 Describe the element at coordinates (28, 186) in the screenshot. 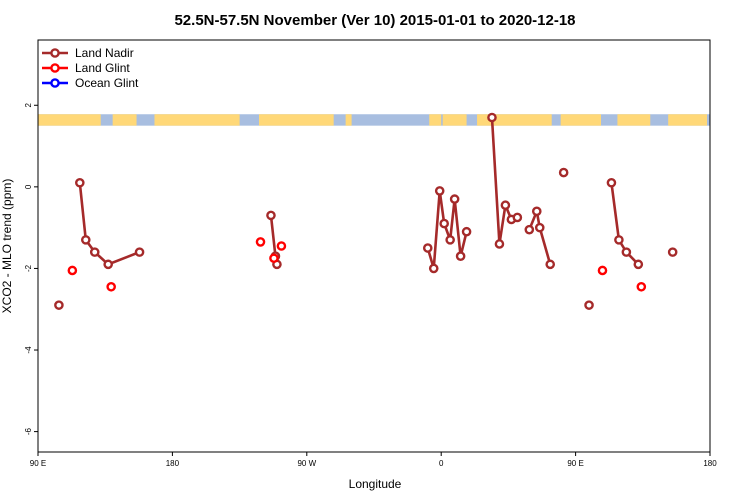

I see `y-tick-label: 0` at that location.